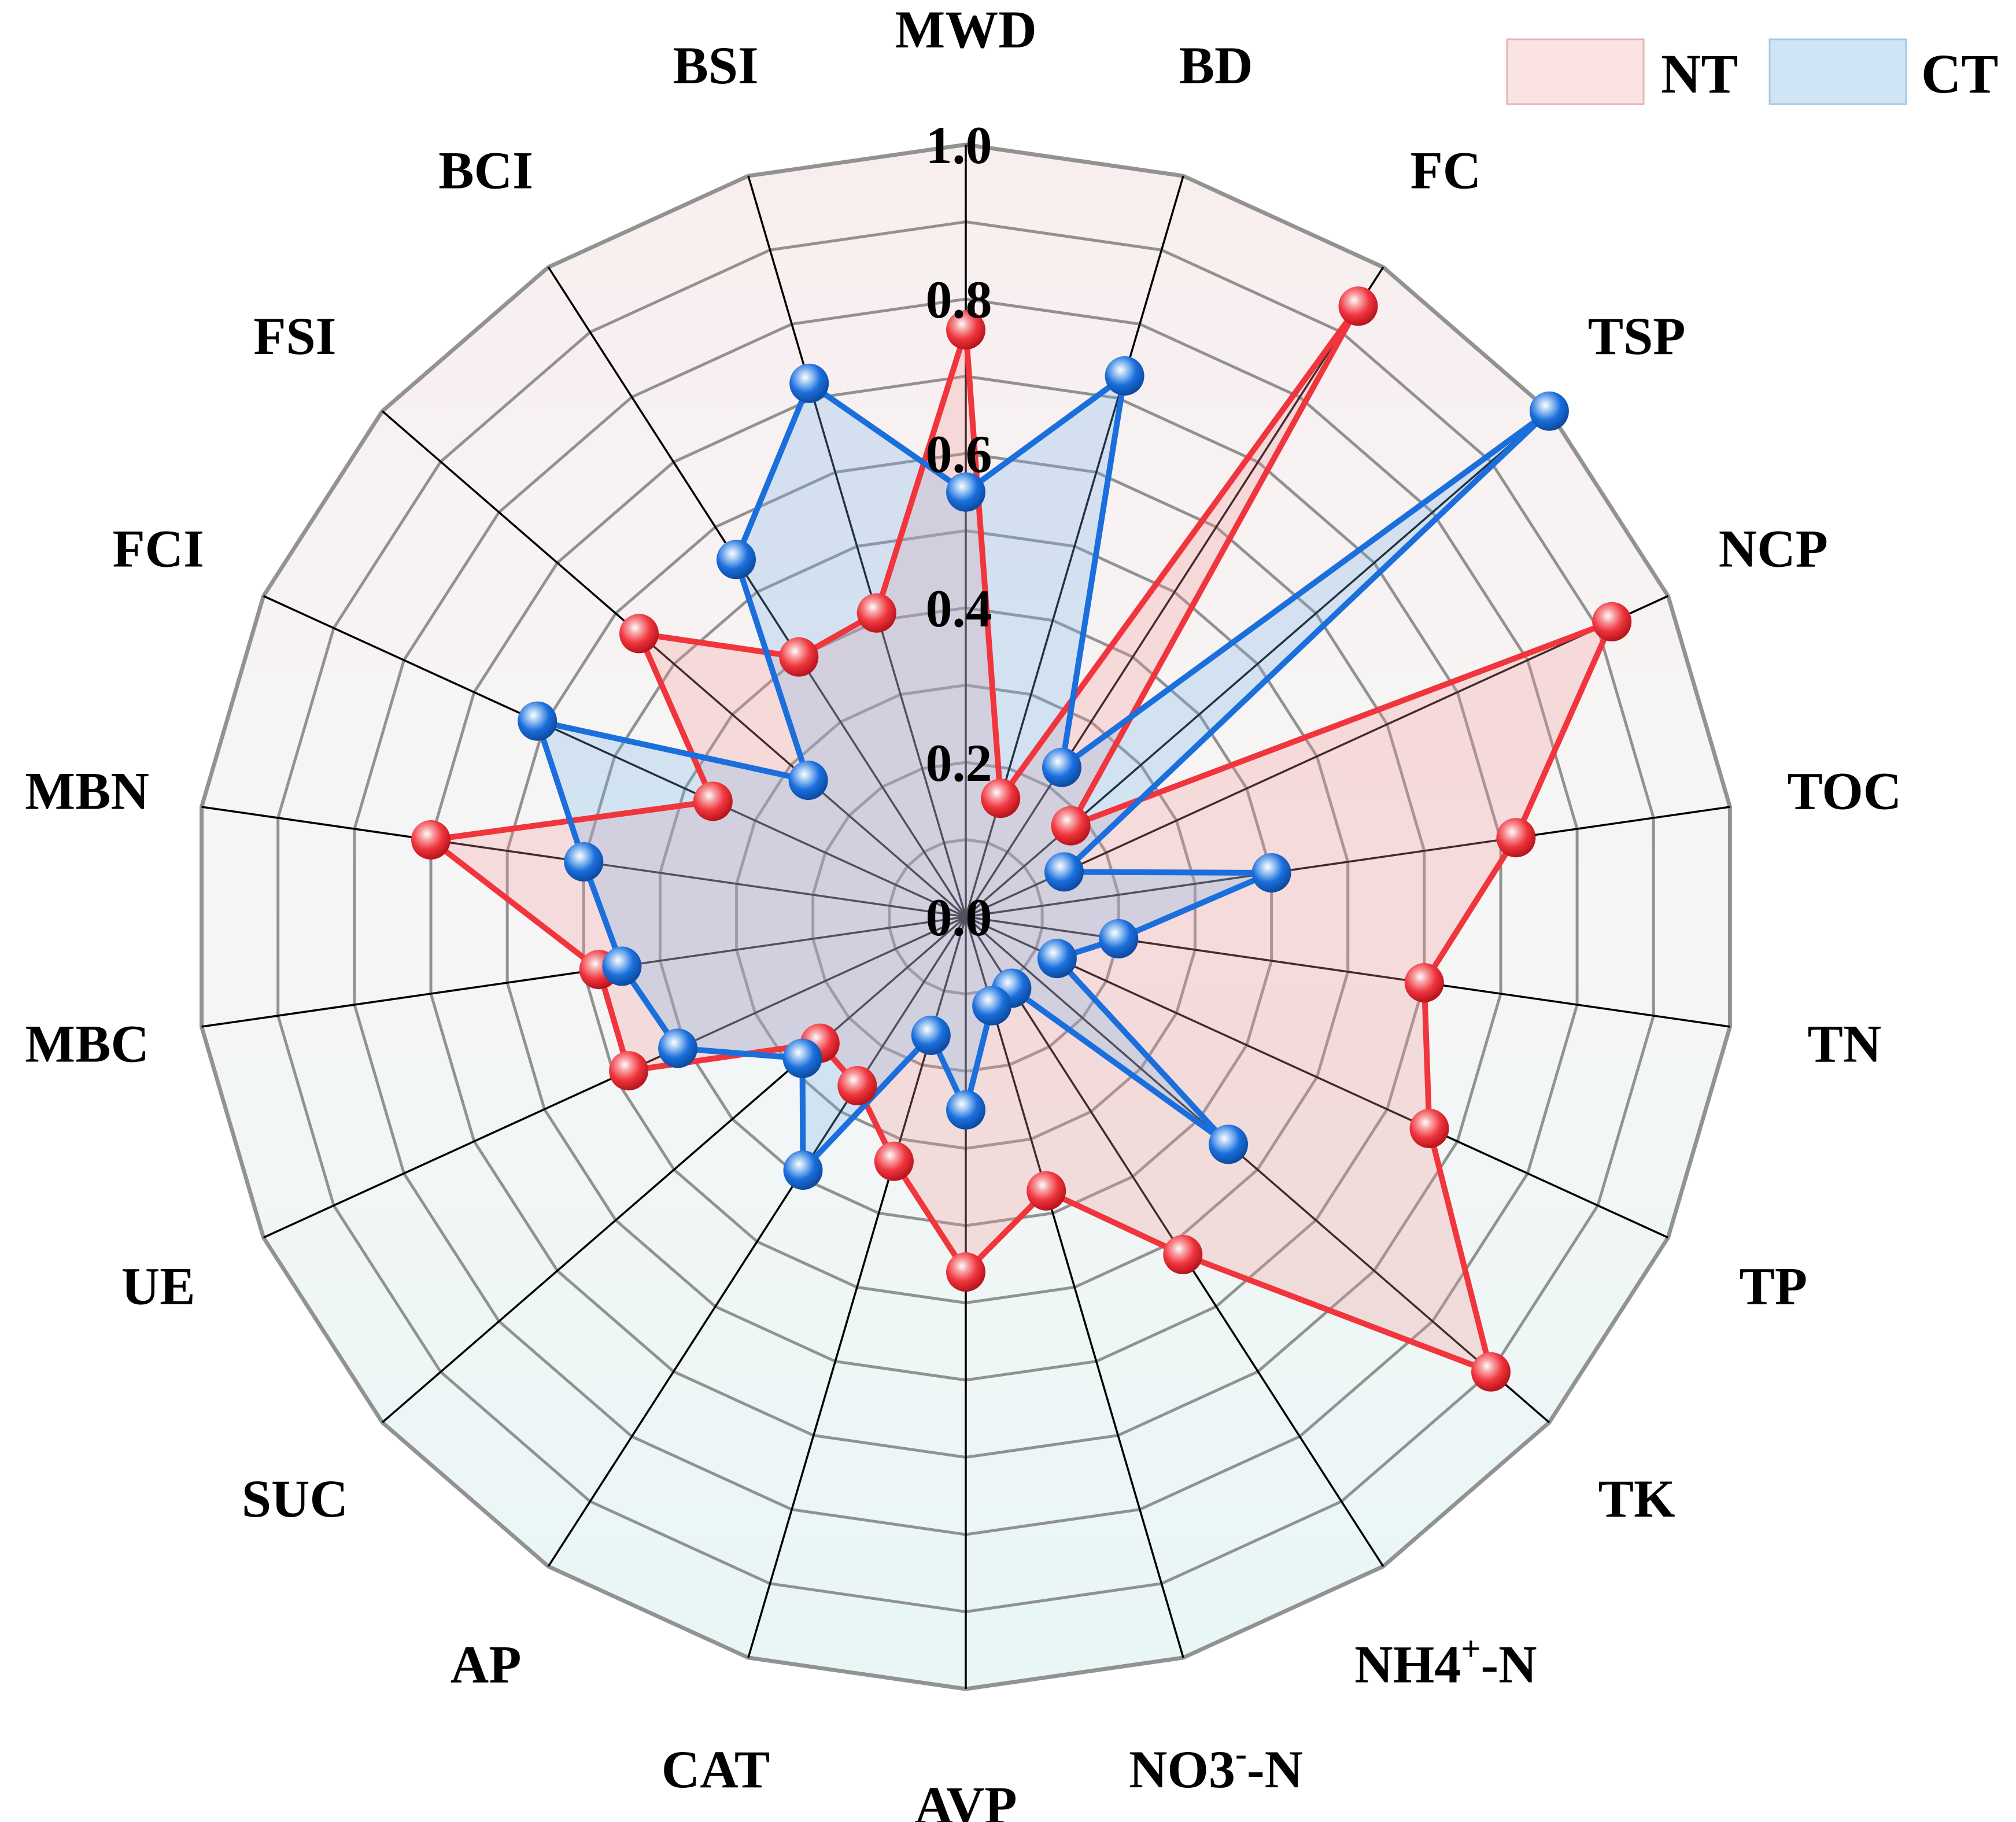 The height and width of the screenshot is (1822, 2016). Describe the element at coordinates (965, 492) in the screenshot. I see `point-ct-MWD` at that location.